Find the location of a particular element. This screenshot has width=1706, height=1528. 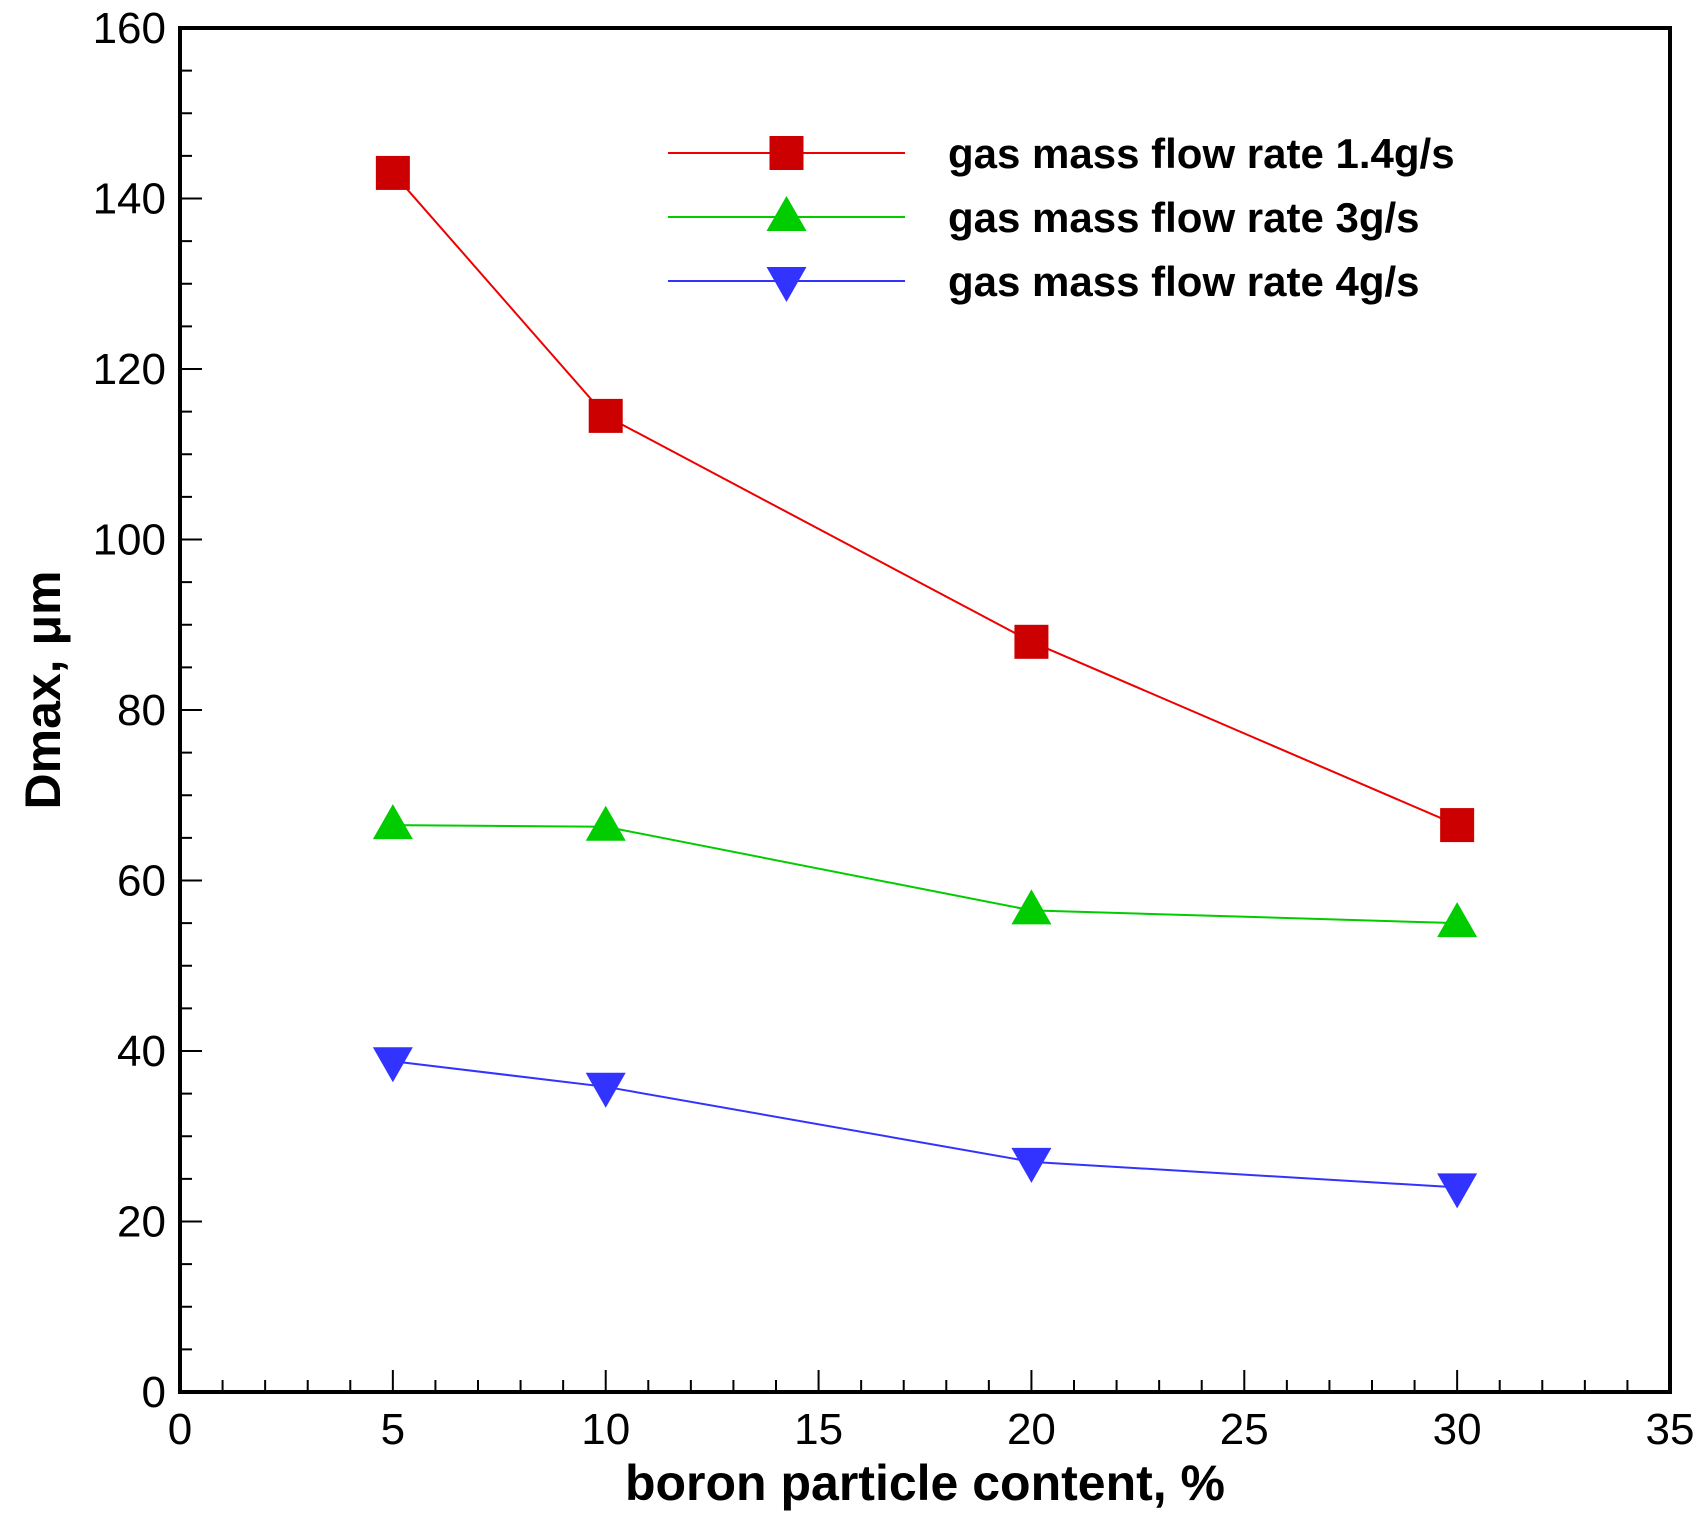

x-tick-label: 15 is located at coordinates (818, 1429).